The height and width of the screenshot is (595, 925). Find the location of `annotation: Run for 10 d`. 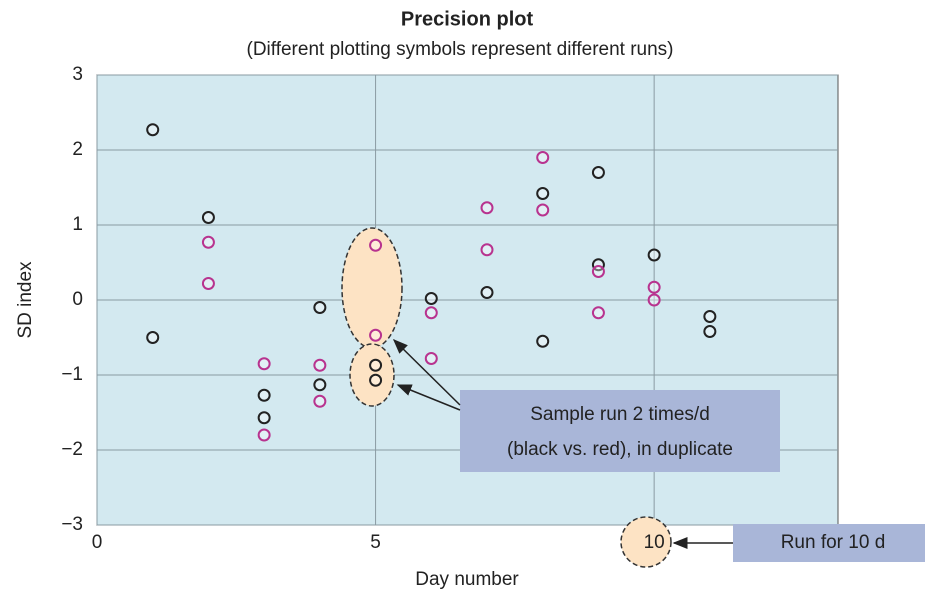

annotation: Run for 10 d is located at coordinates (833, 542).